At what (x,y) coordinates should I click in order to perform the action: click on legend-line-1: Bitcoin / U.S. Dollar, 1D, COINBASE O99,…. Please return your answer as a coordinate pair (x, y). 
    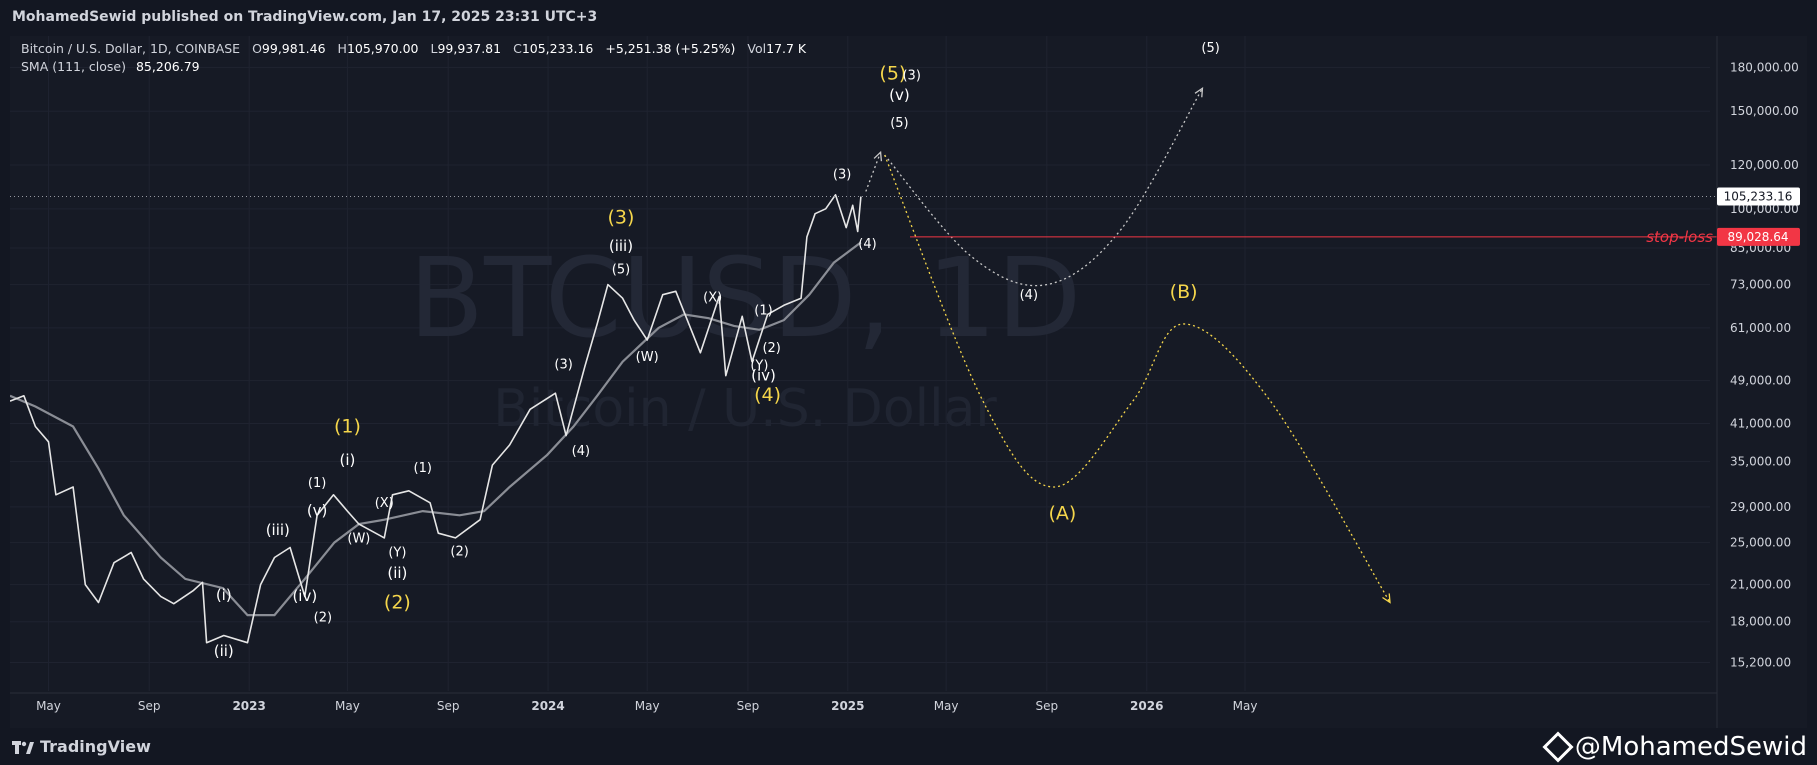
    Looking at the image, I should click on (414, 48).